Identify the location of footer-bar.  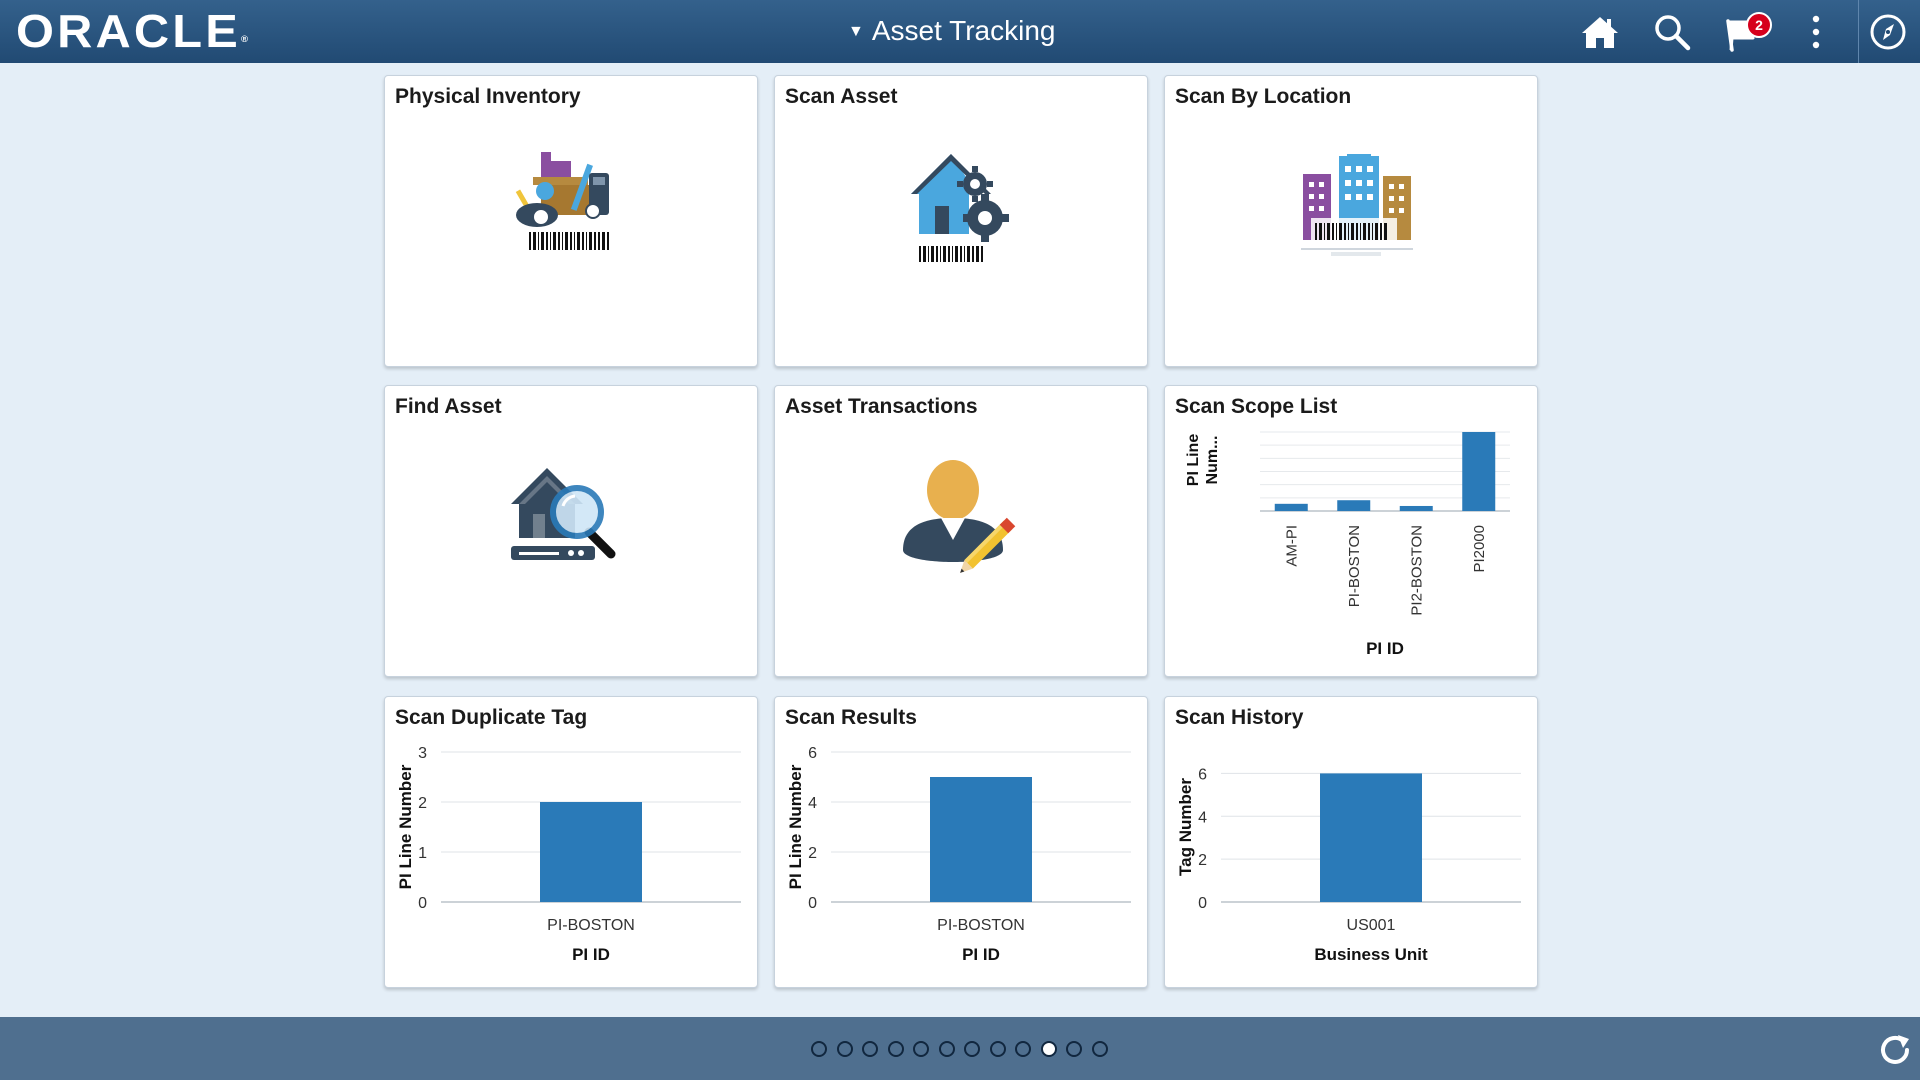
(960, 1048).